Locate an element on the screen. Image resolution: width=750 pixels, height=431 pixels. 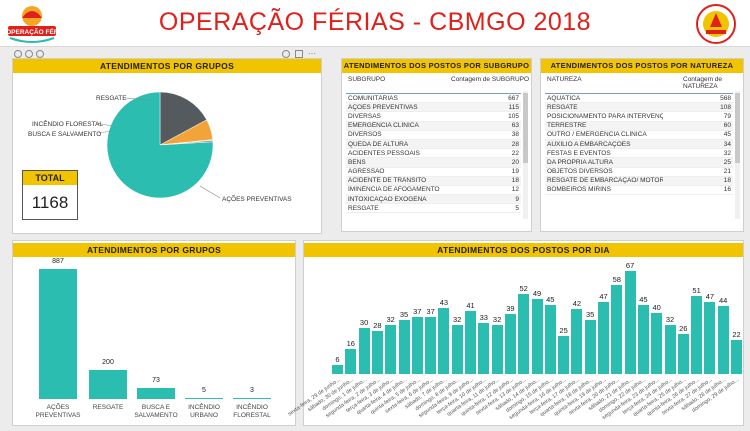
drill-down-icon is located at coordinates (29, 54).